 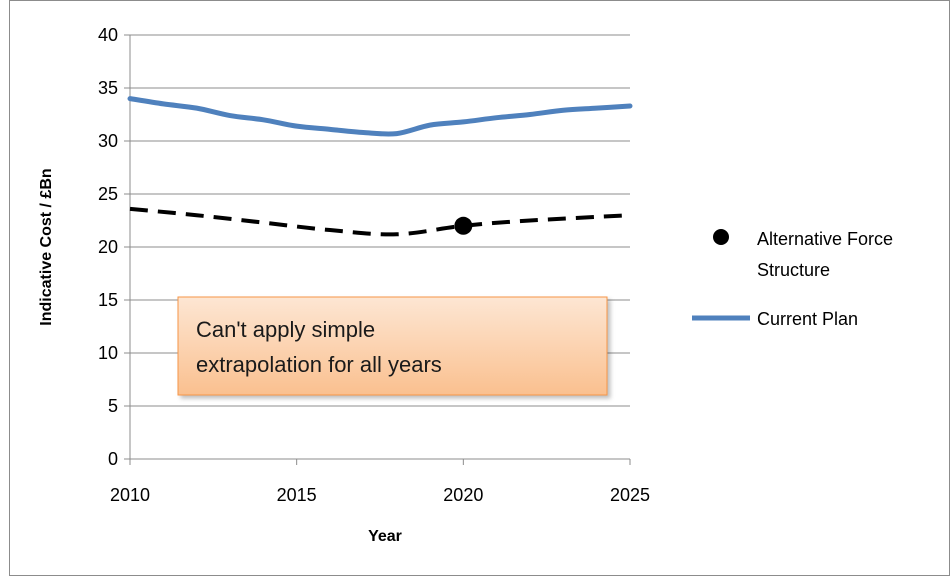 What do you see at coordinates (108, 353) in the screenshot?
I see `y-tick-label-10: 10` at bounding box center [108, 353].